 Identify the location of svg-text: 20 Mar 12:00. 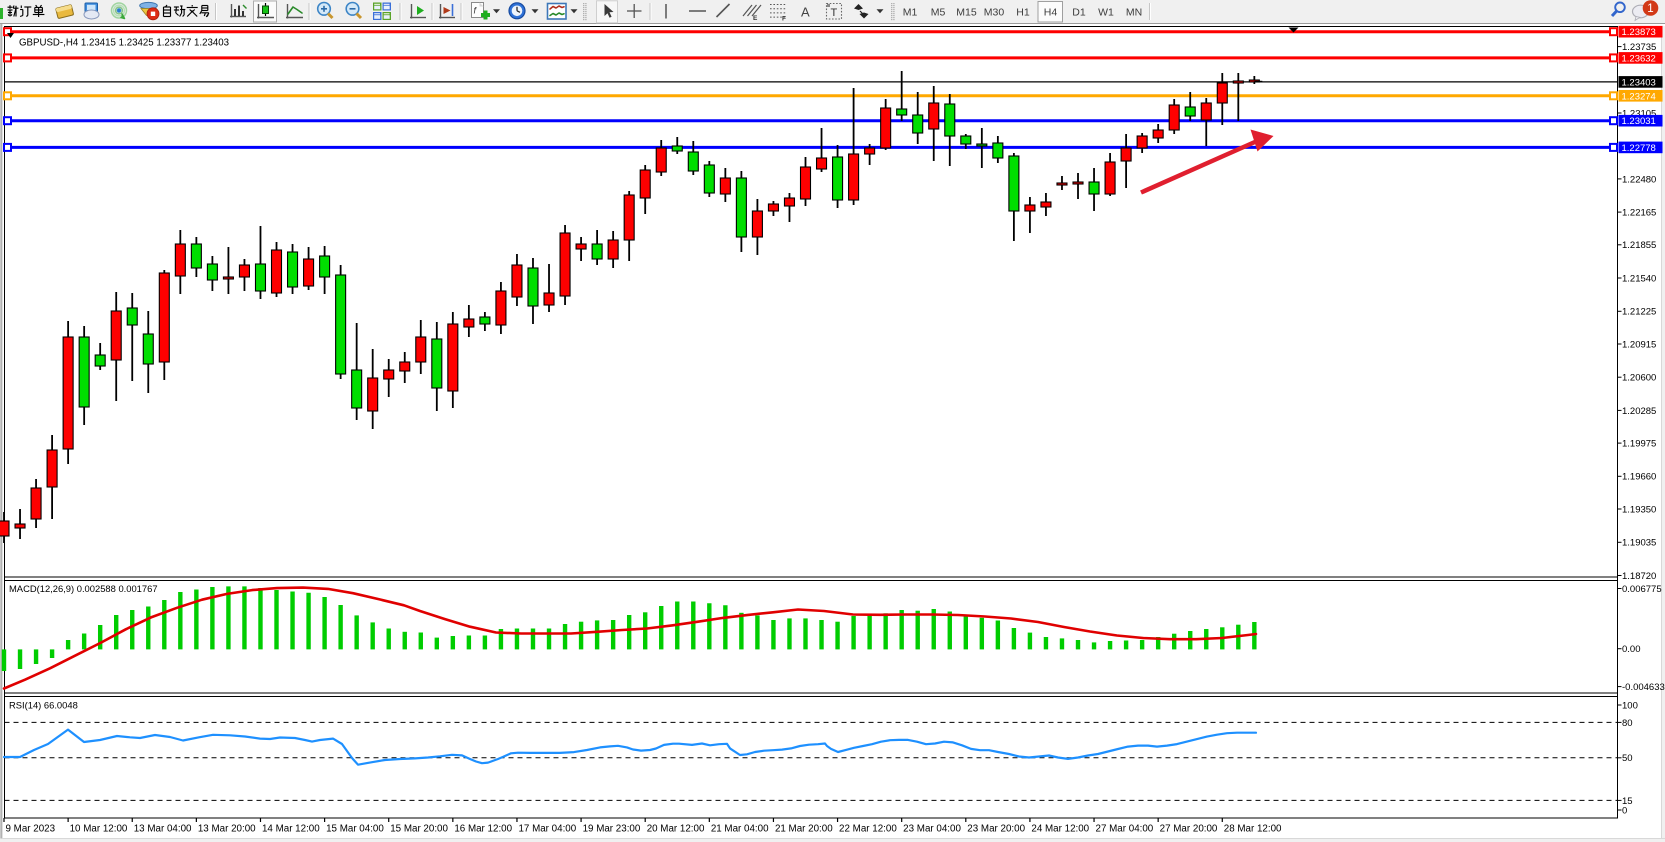
(676, 829).